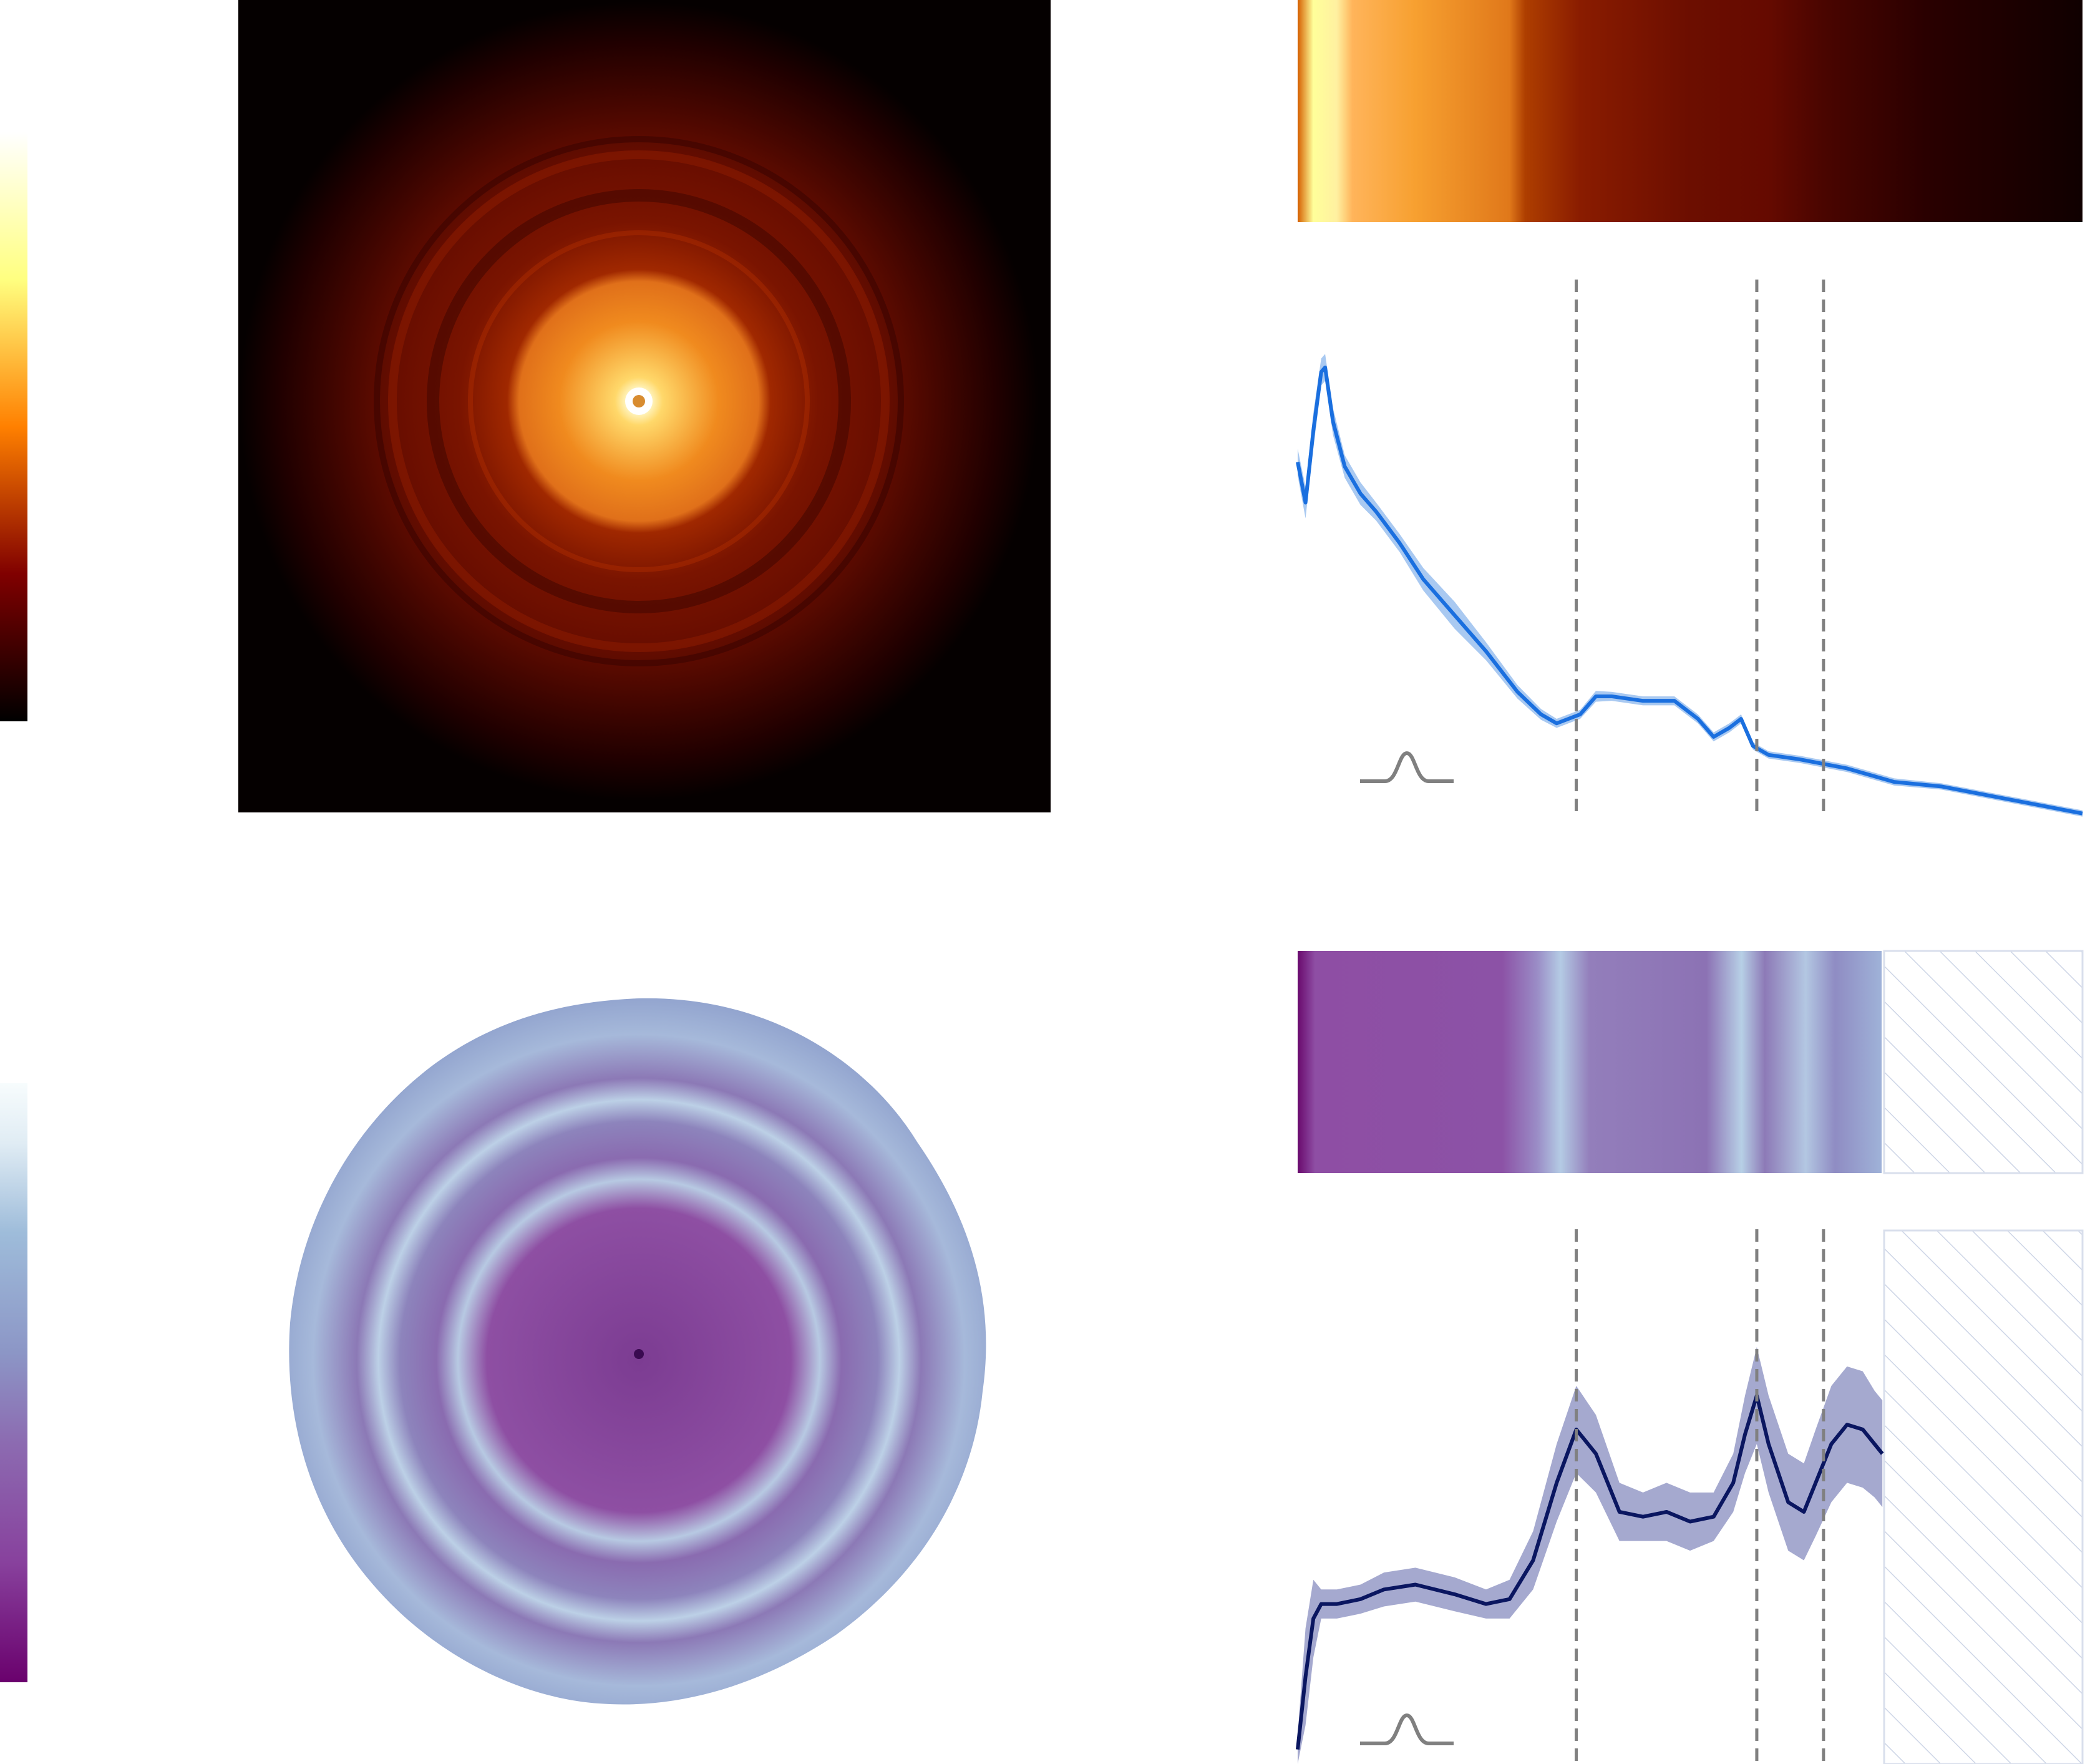  Describe the element at coordinates (1690, 111) in the screenshot. I see `intensity-polar-map` at that location.